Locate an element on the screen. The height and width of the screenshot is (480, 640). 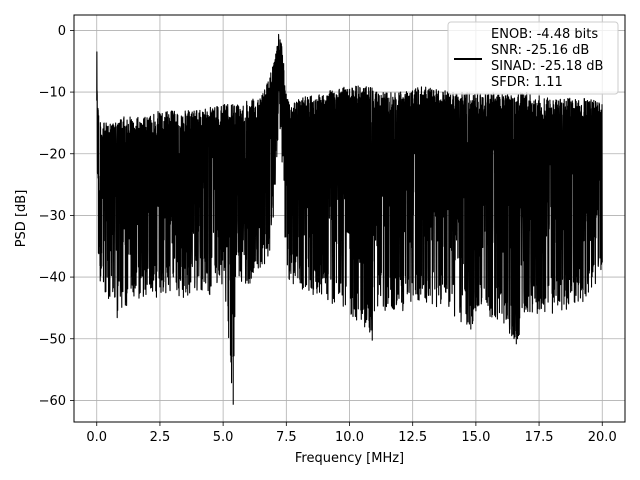
legend-box is located at coordinates (533, 58).